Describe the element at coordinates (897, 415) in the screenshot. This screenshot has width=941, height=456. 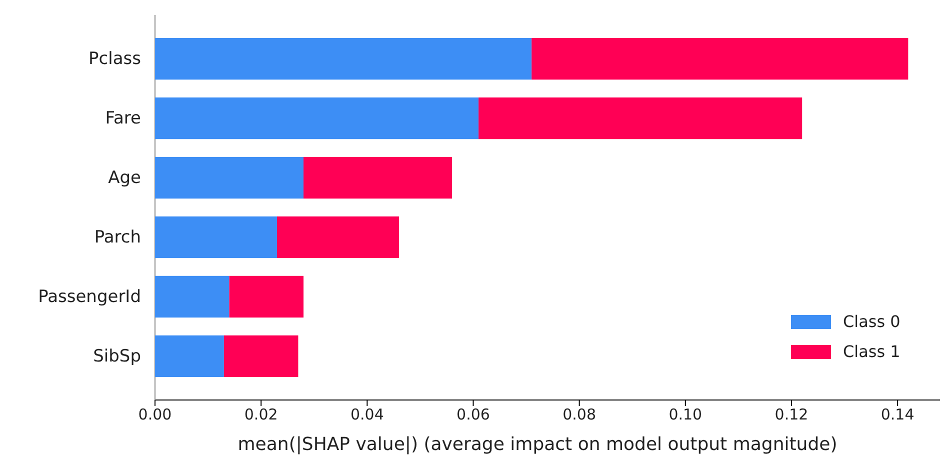
I see `x-tick-label: 0.14` at that location.